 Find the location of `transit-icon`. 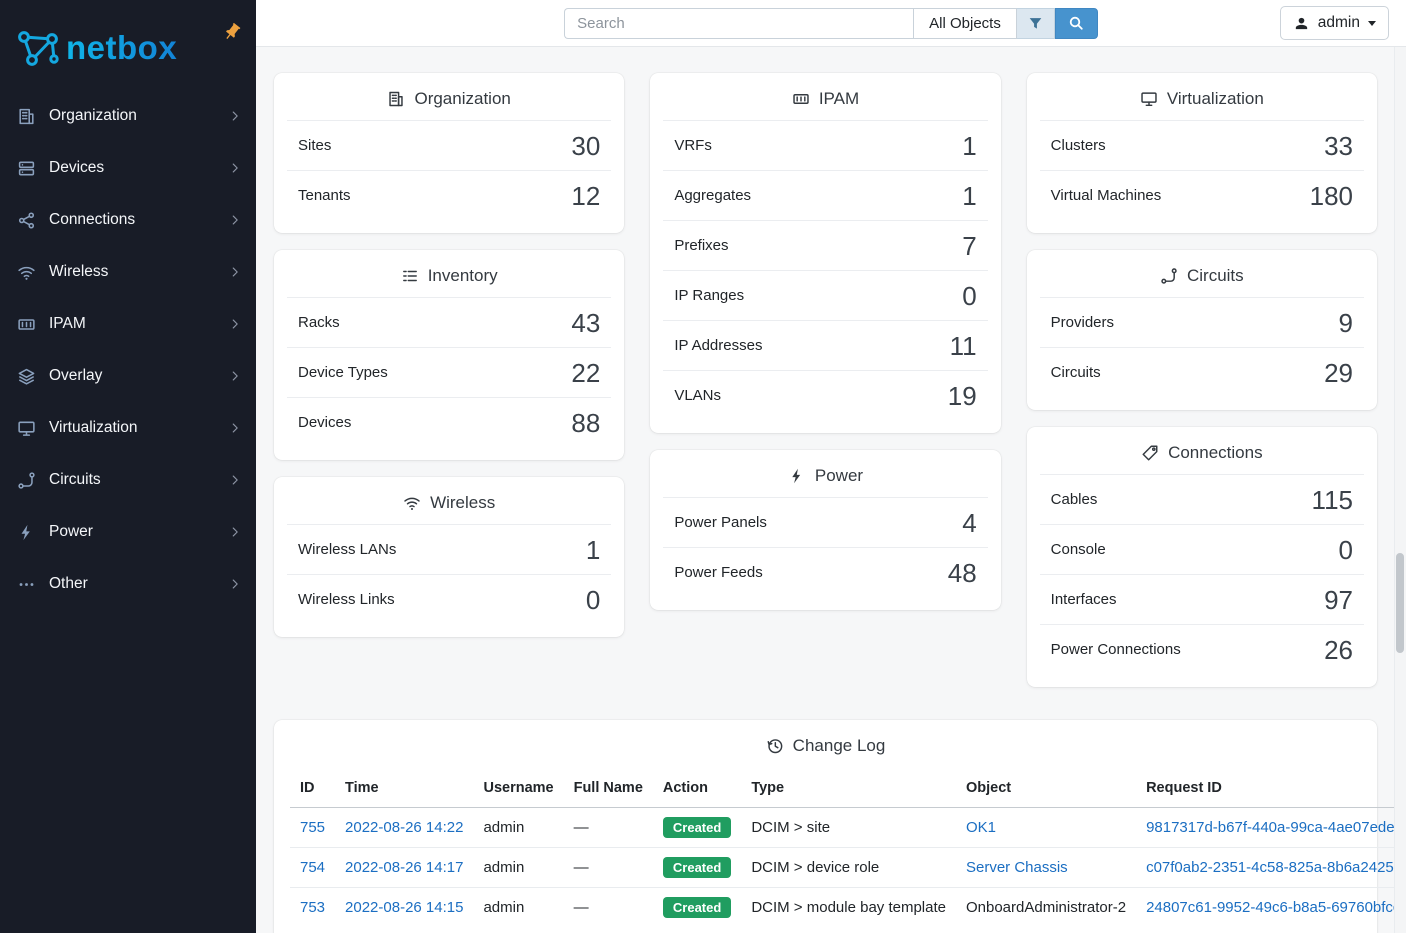

transit-icon is located at coordinates (26, 480).